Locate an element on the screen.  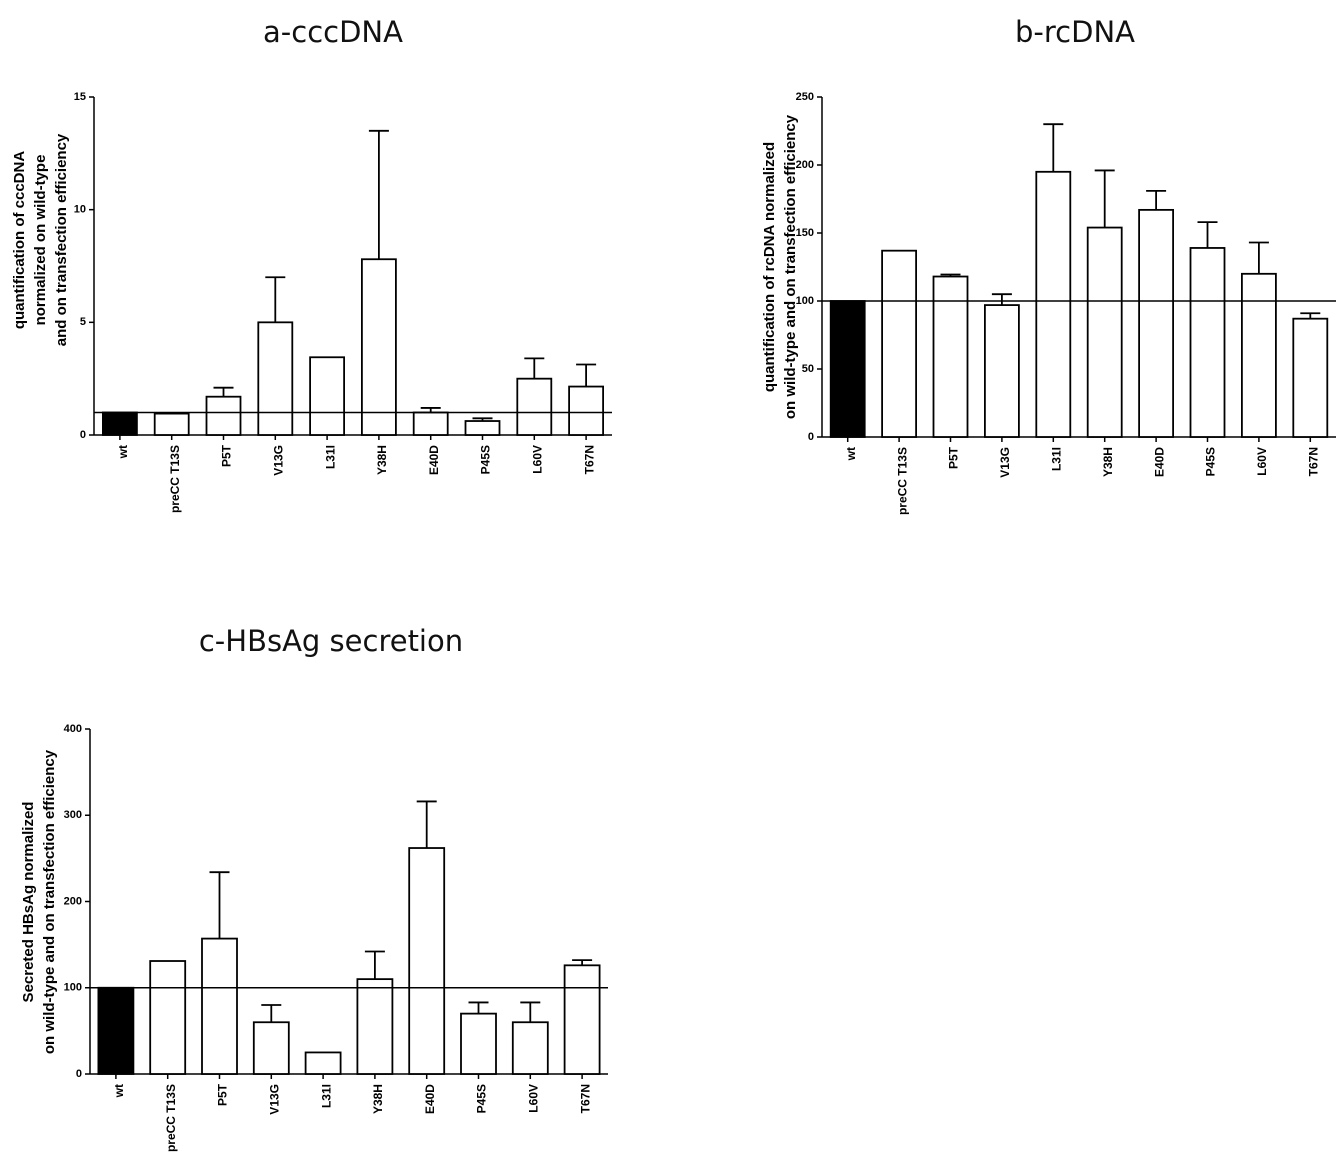
y-axis-label: normalized on wild-type is located at coordinates (40, 240).